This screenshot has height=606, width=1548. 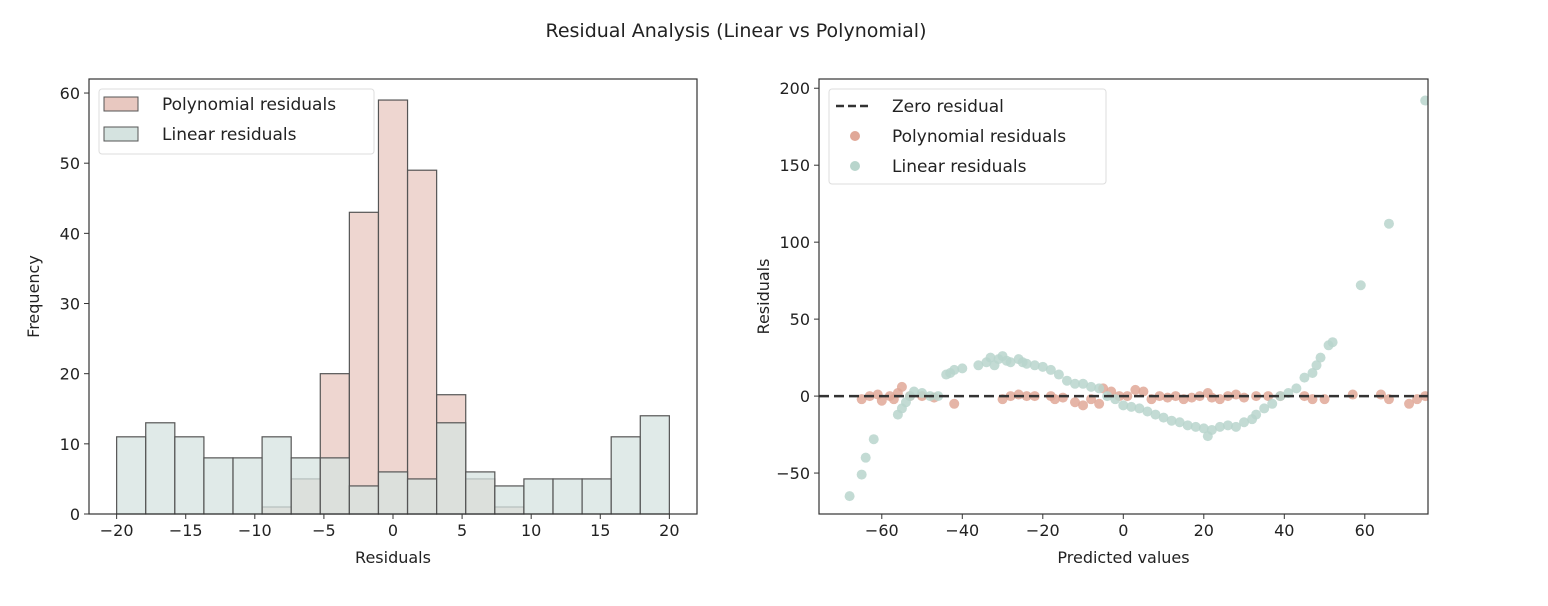 What do you see at coordinates (75, 514) in the screenshot?
I see `y-tick-label: 0` at bounding box center [75, 514].